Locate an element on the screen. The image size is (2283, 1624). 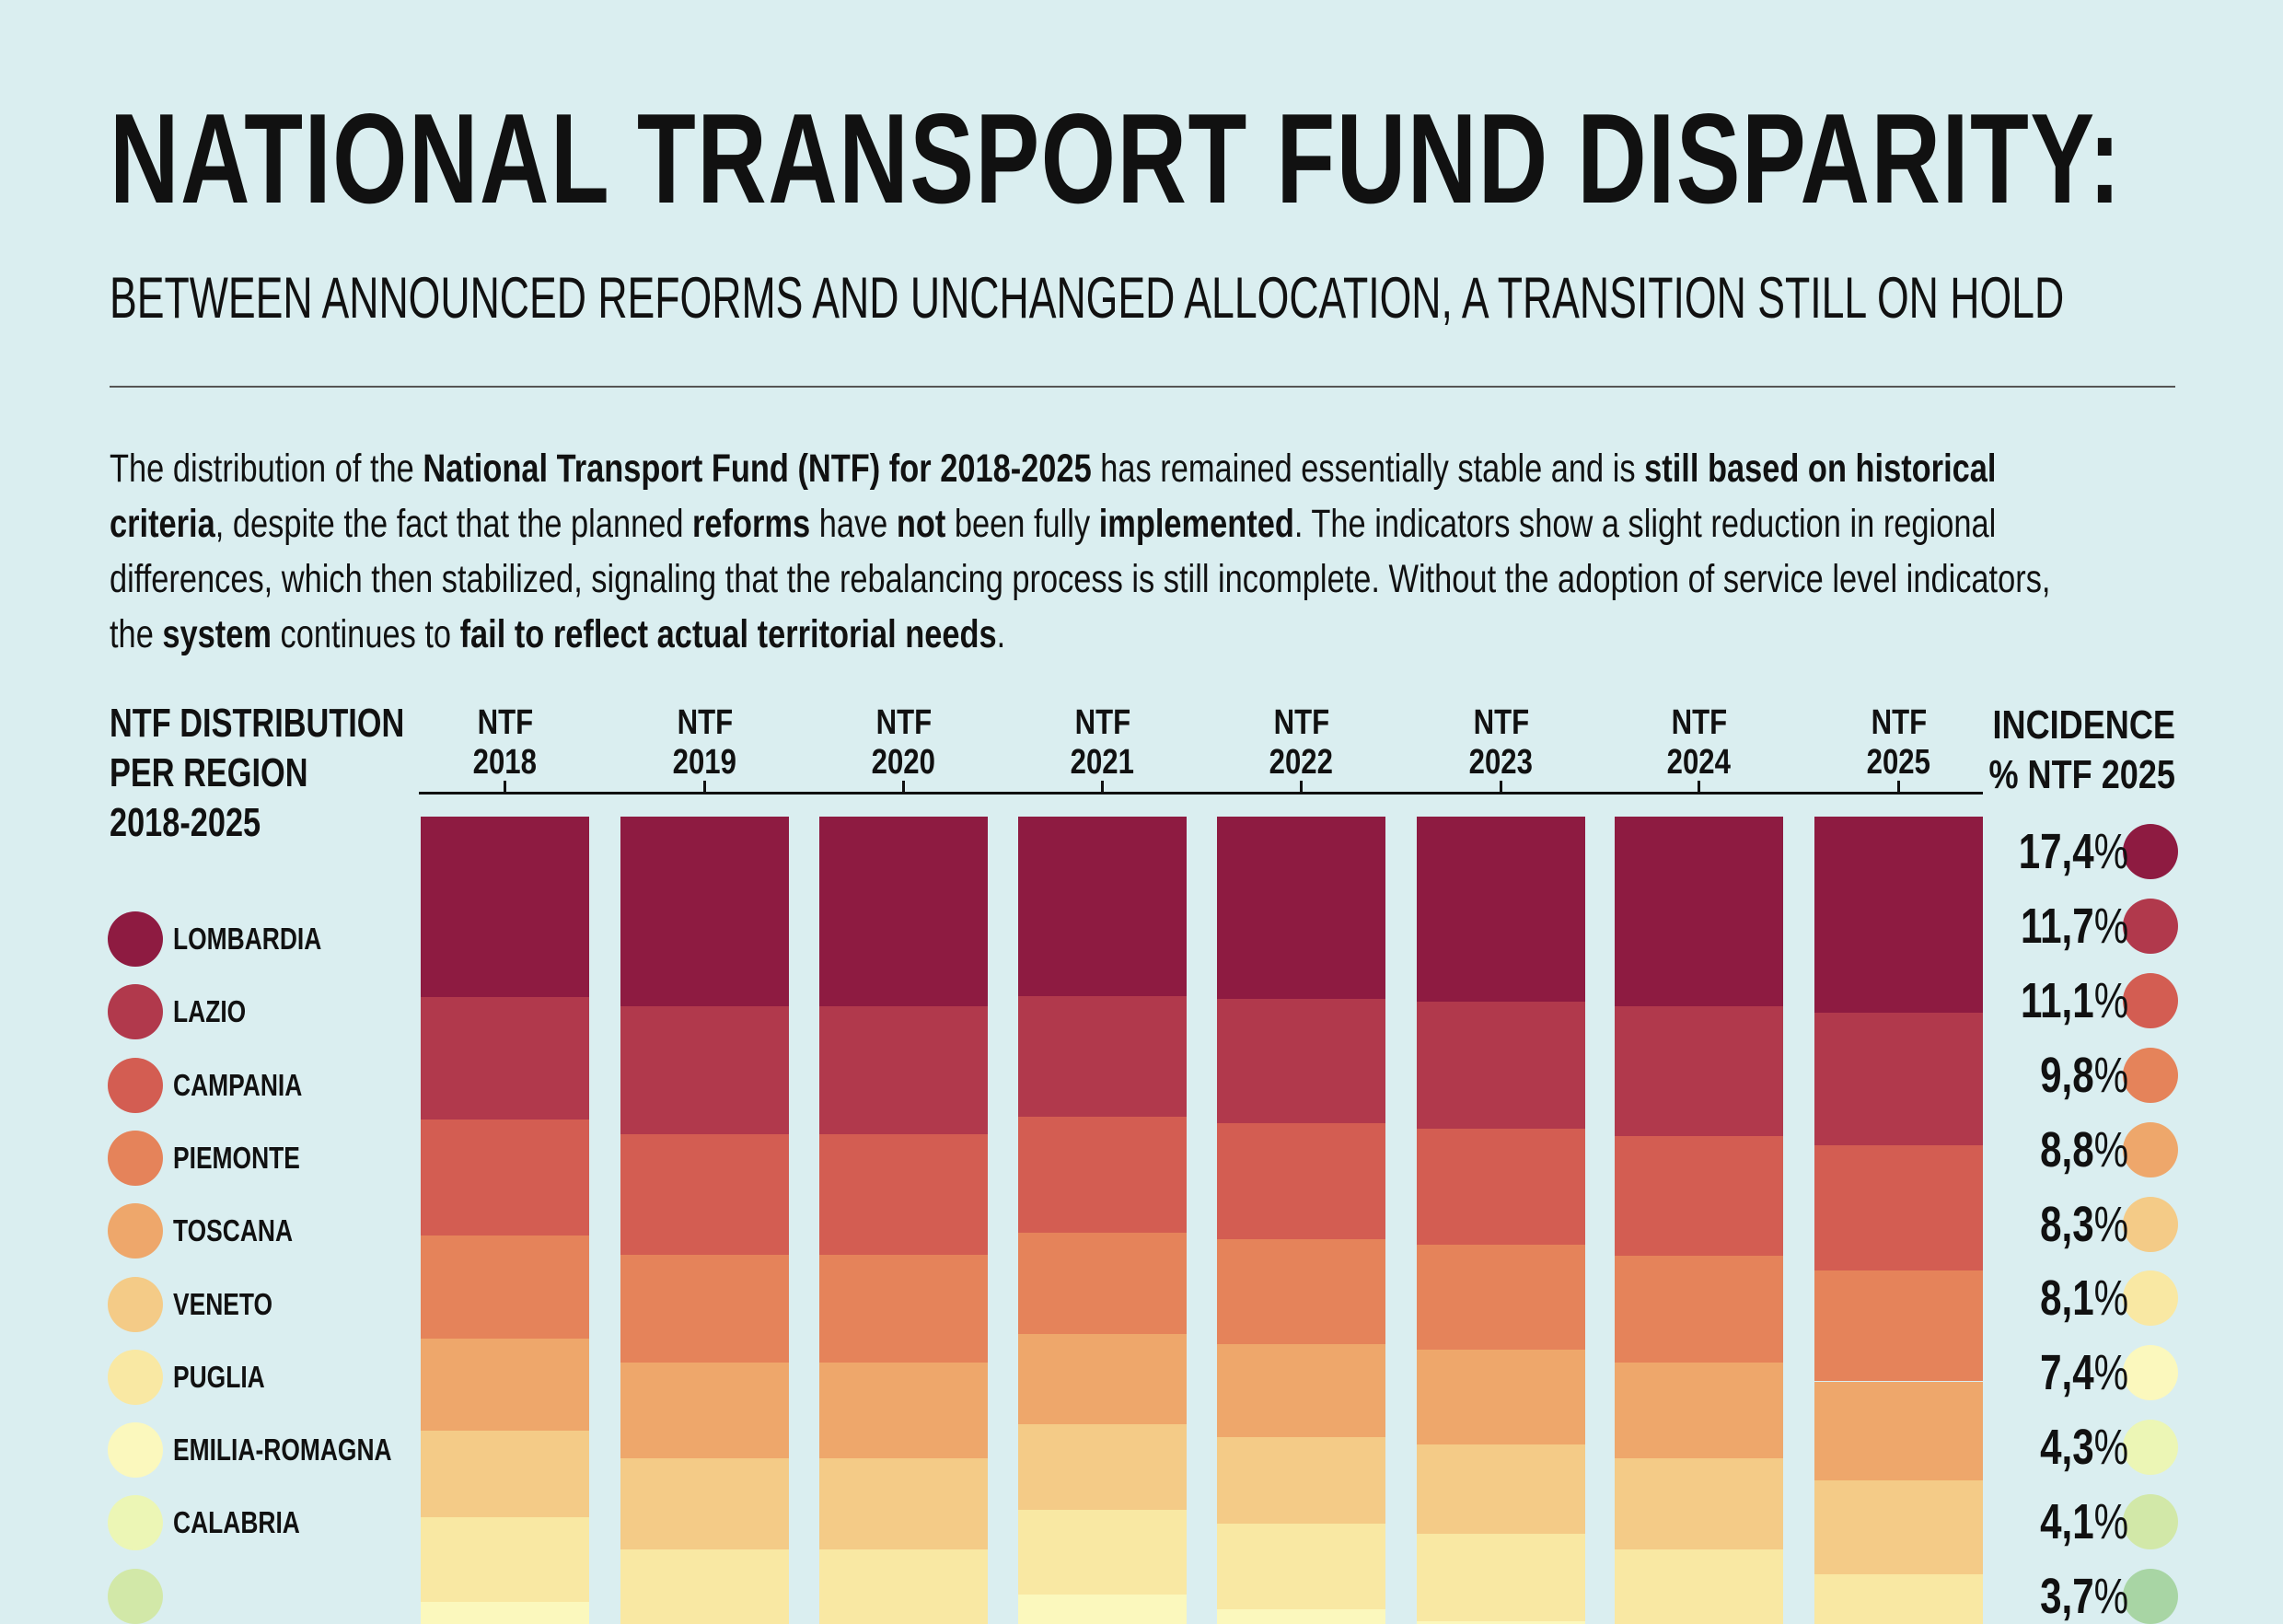
intro-bold-text: system is located at coordinates (217, 634).